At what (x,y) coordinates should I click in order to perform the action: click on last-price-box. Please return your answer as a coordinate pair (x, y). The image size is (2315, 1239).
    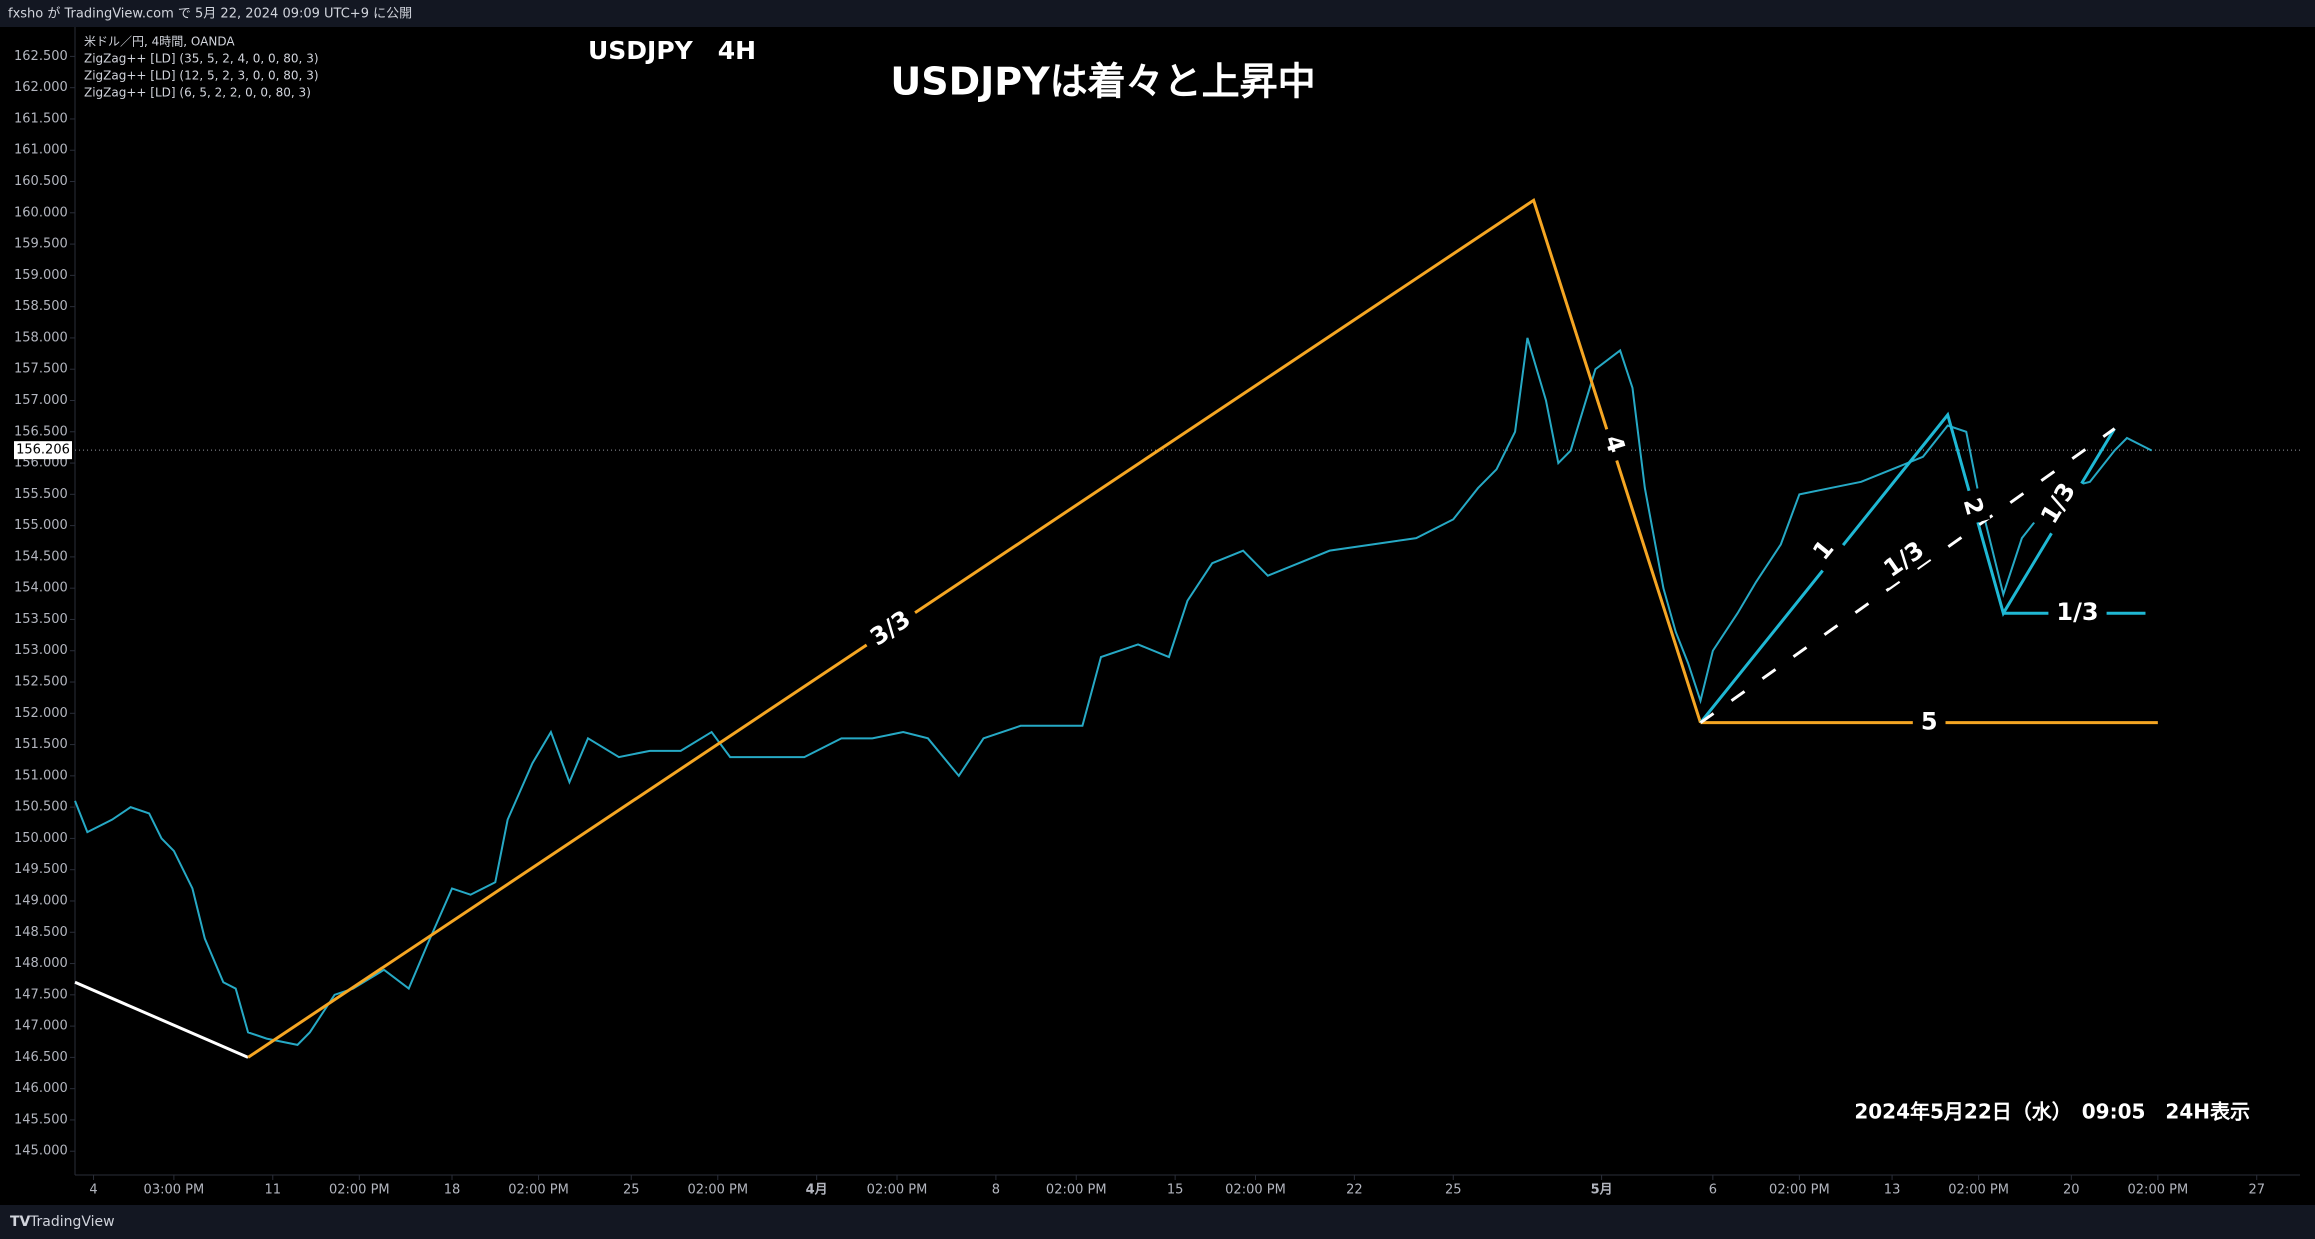
    Looking at the image, I should click on (43, 450).